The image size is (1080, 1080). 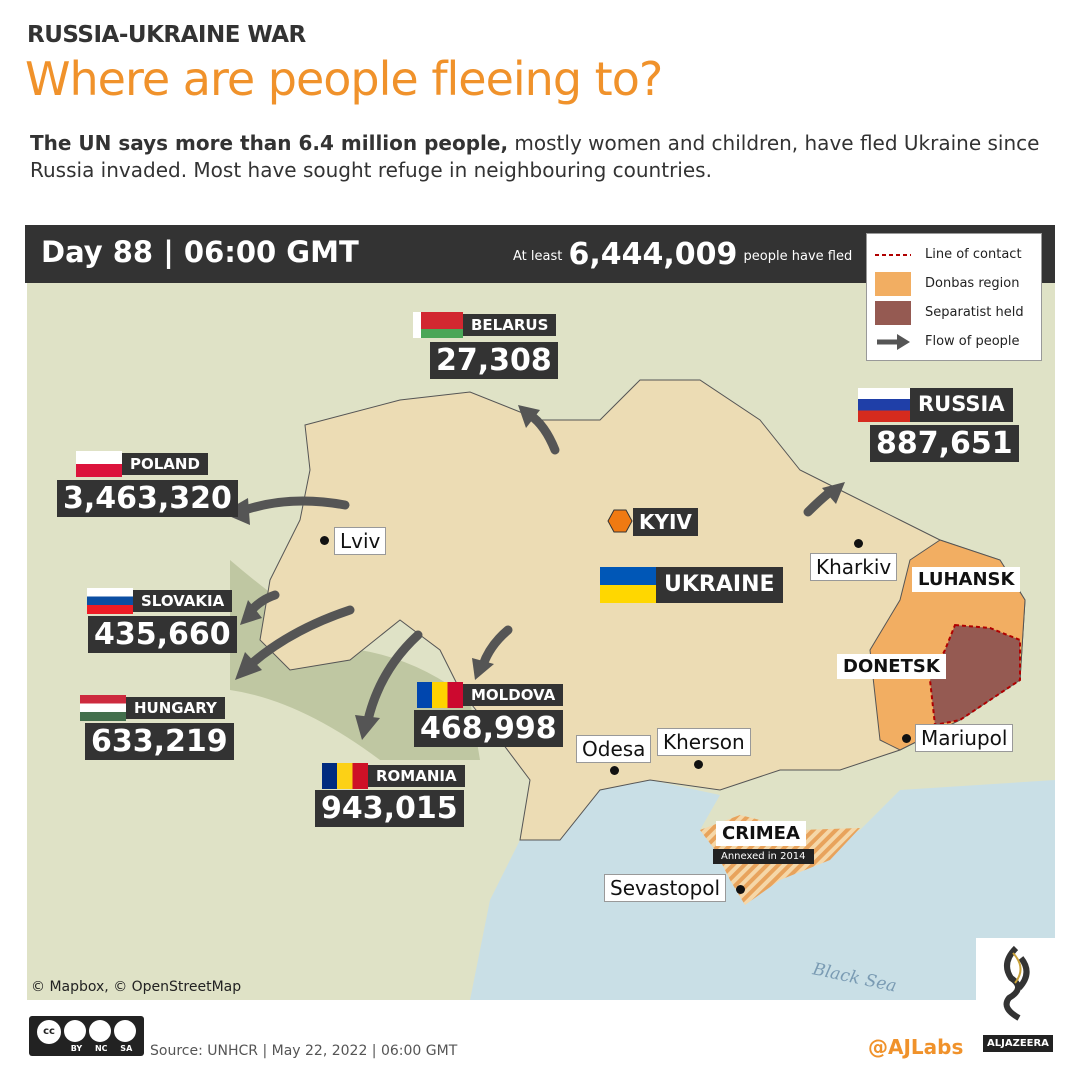 I want to click on region-crimea: CRIMEA, so click(x=761, y=833).